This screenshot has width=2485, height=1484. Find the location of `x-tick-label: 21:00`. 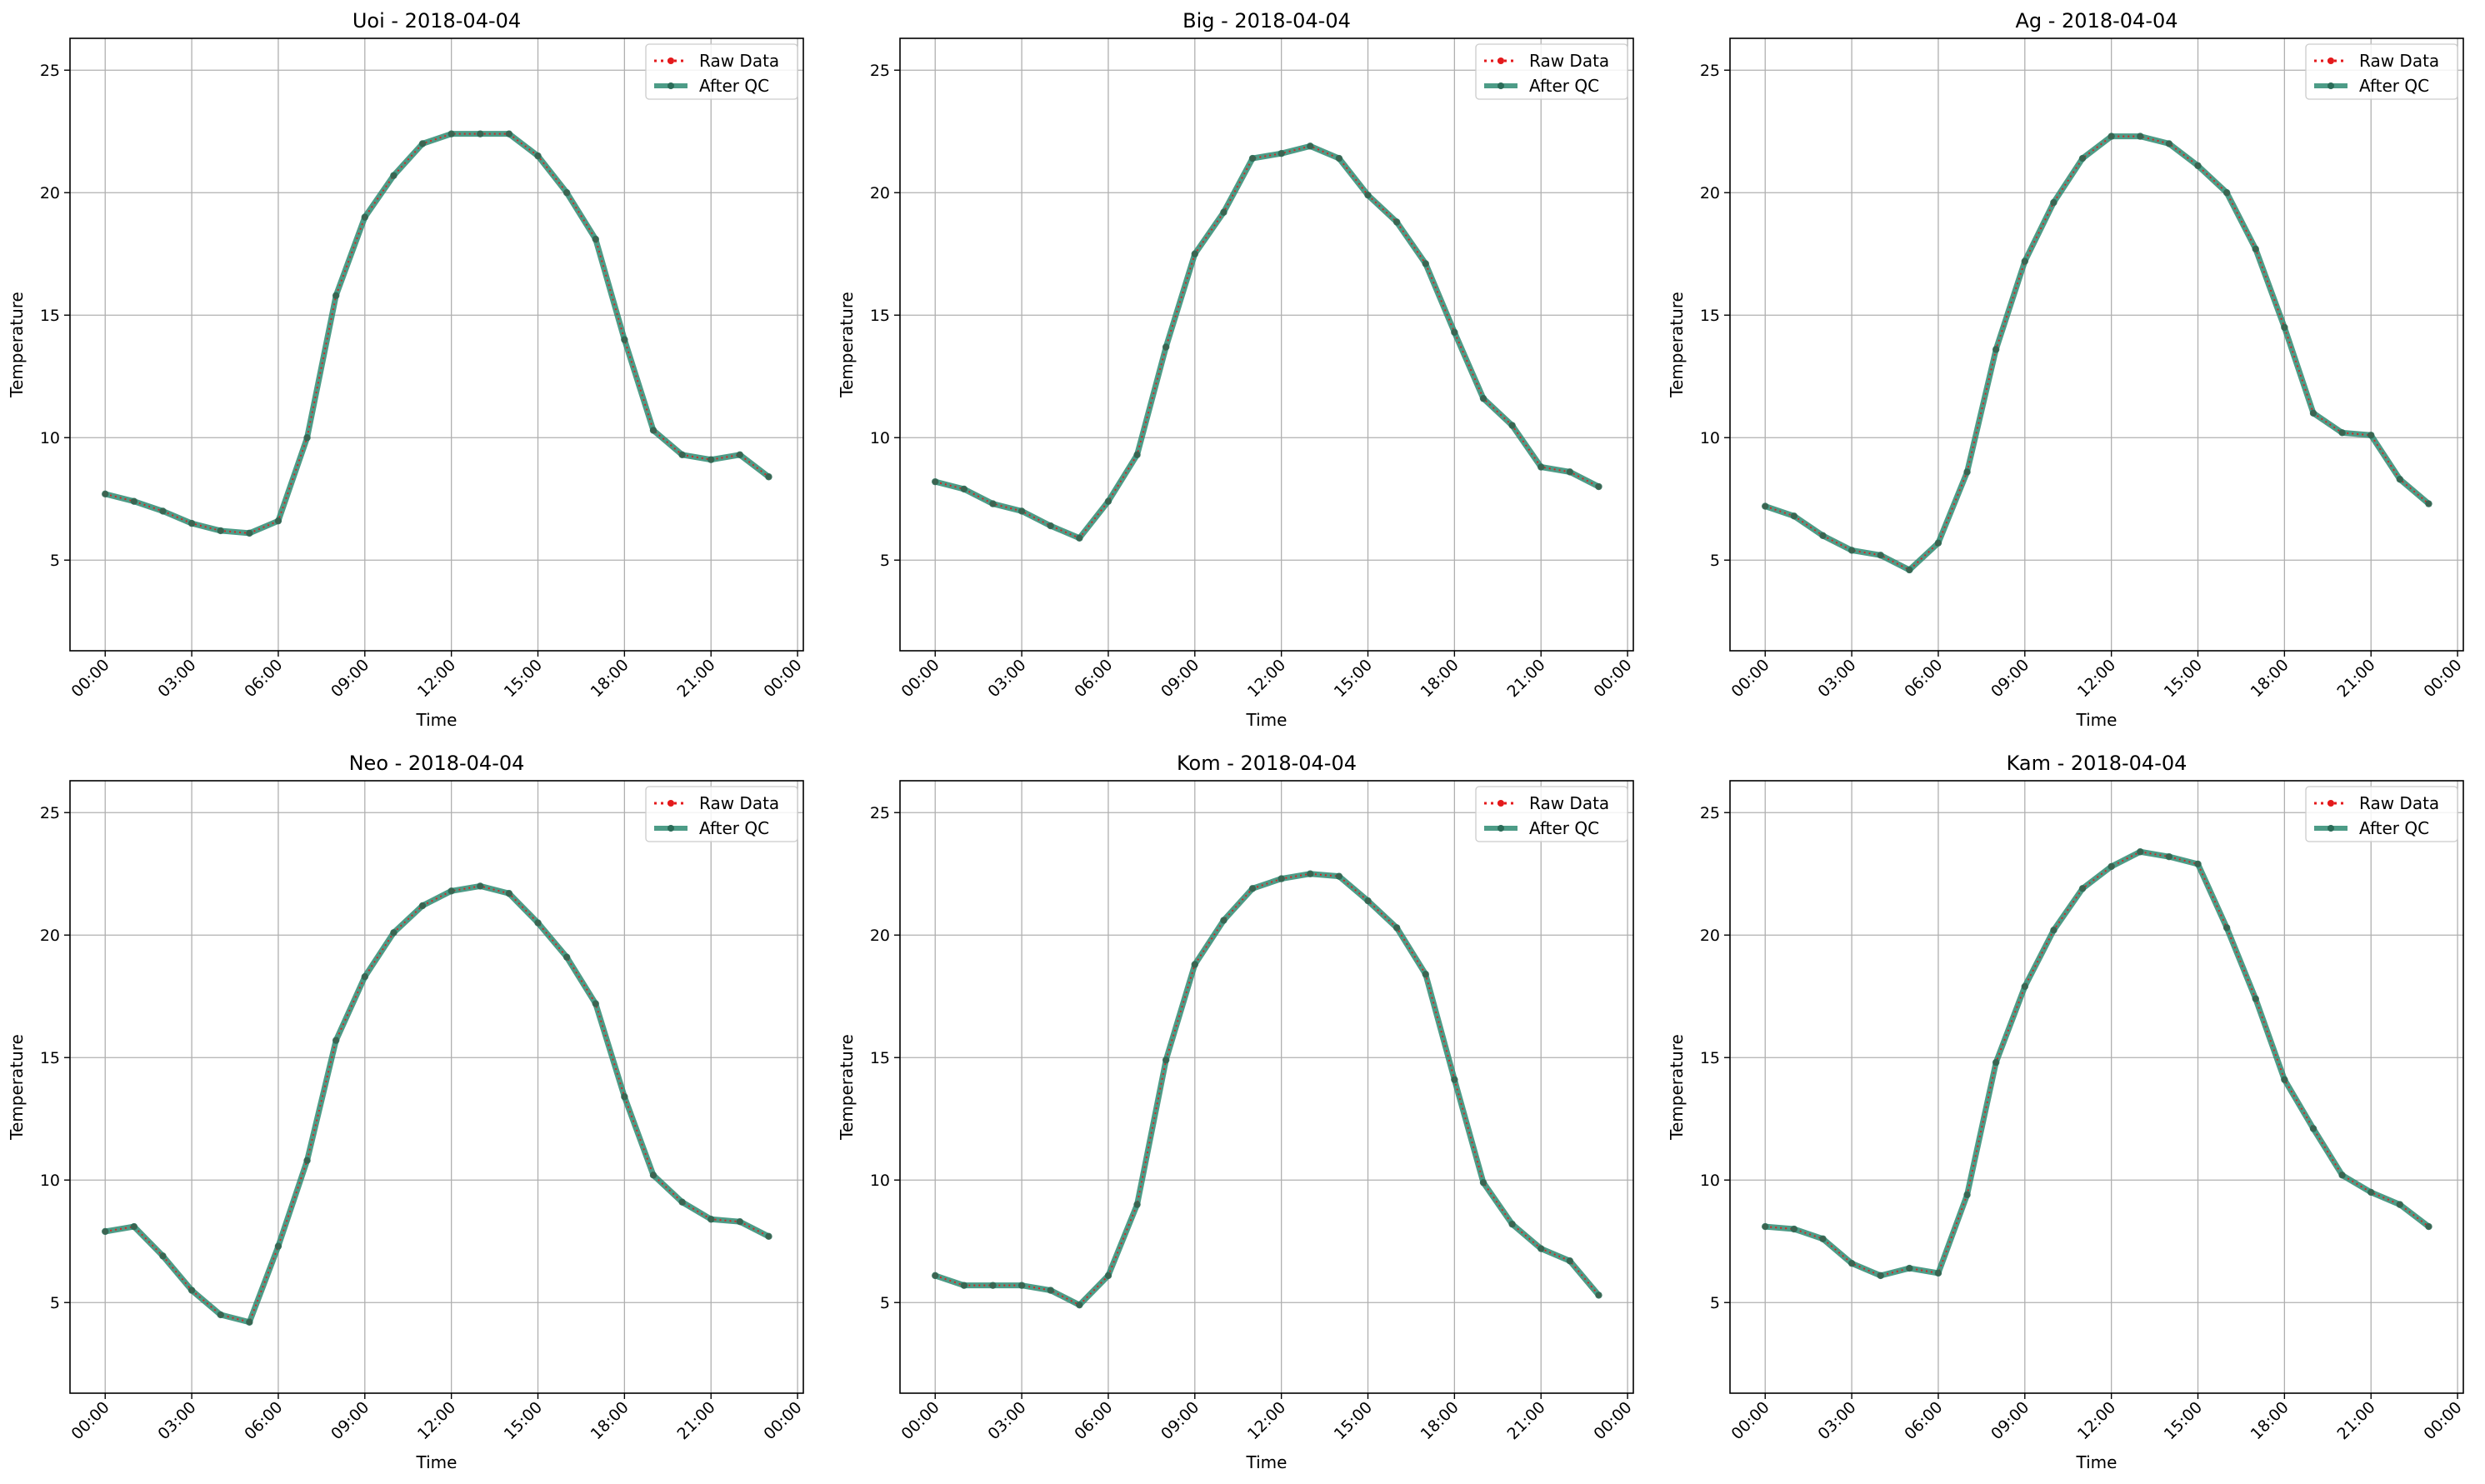

x-tick-label: 21:00 is located at coordinates (2355, 1420).